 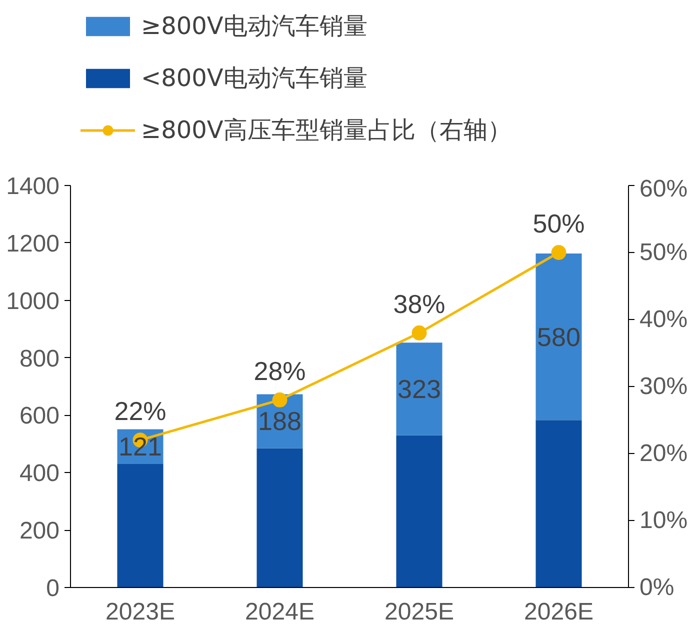 What do you see at coordinates (664, 319) in the screenshot?
I see `y2-tick-label: 40%` at bounding box center [664, 319].